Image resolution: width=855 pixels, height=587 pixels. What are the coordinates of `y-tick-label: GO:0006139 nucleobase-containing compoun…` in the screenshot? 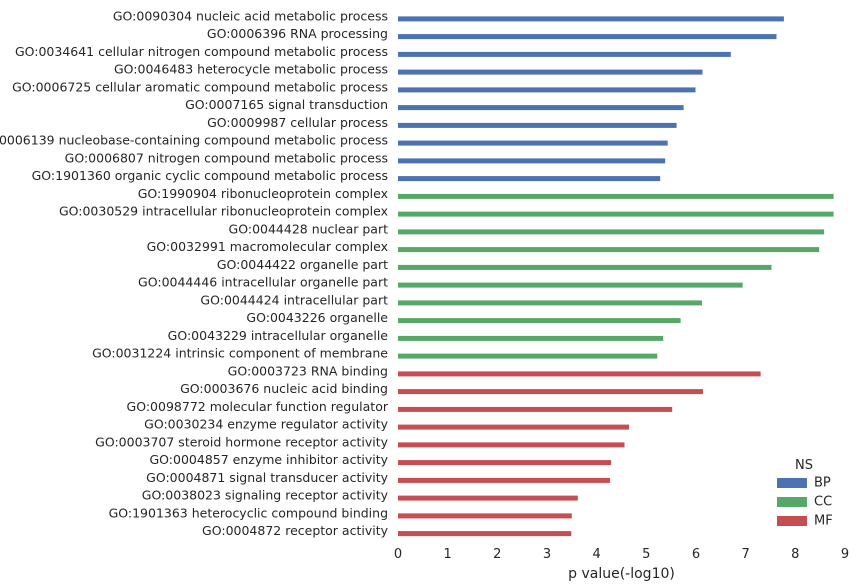 It's located at (194, 140).